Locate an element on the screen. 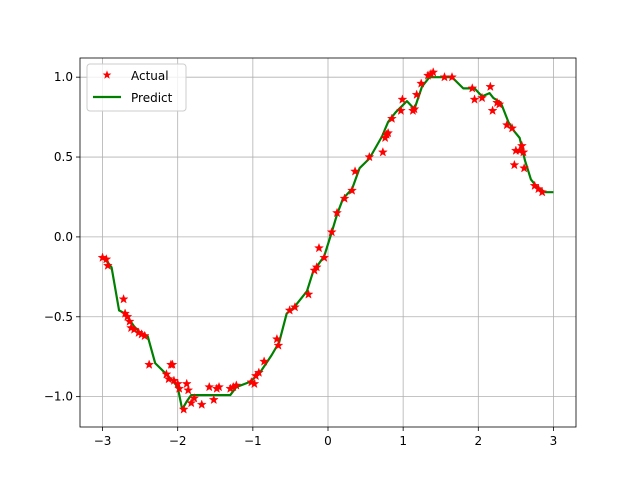  y-tick-label: −0.5 is located at coordinates (58, 317).